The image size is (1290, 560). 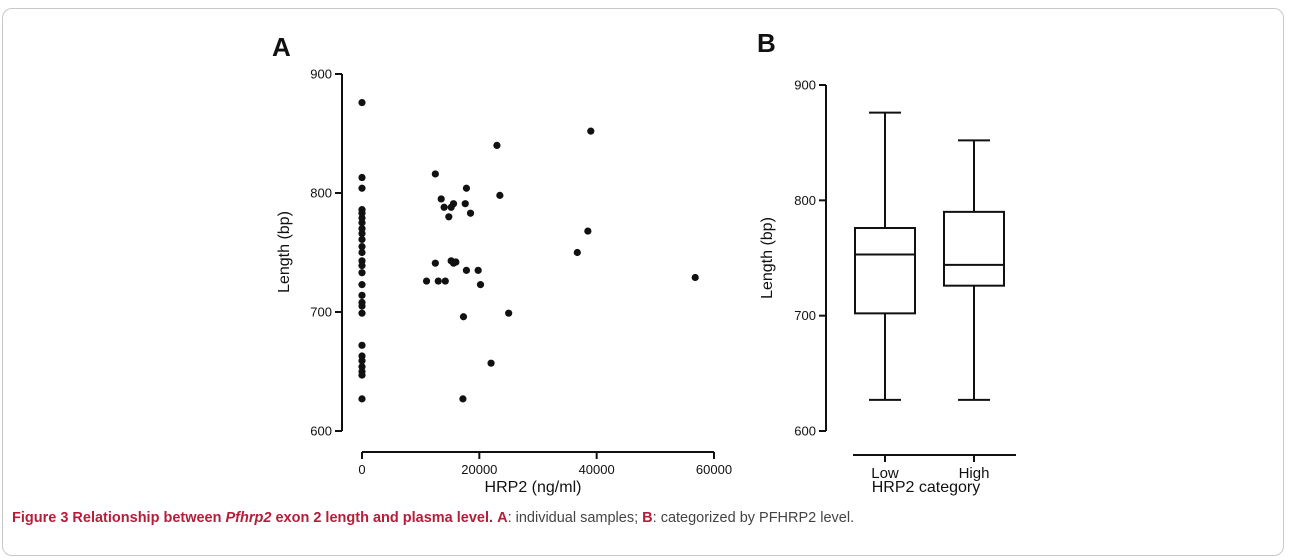 What do you see at coordinates (805, 315) in the screenshot?
I see `panel-b-y-tick-label: 700` at bounding box center [805, 315].